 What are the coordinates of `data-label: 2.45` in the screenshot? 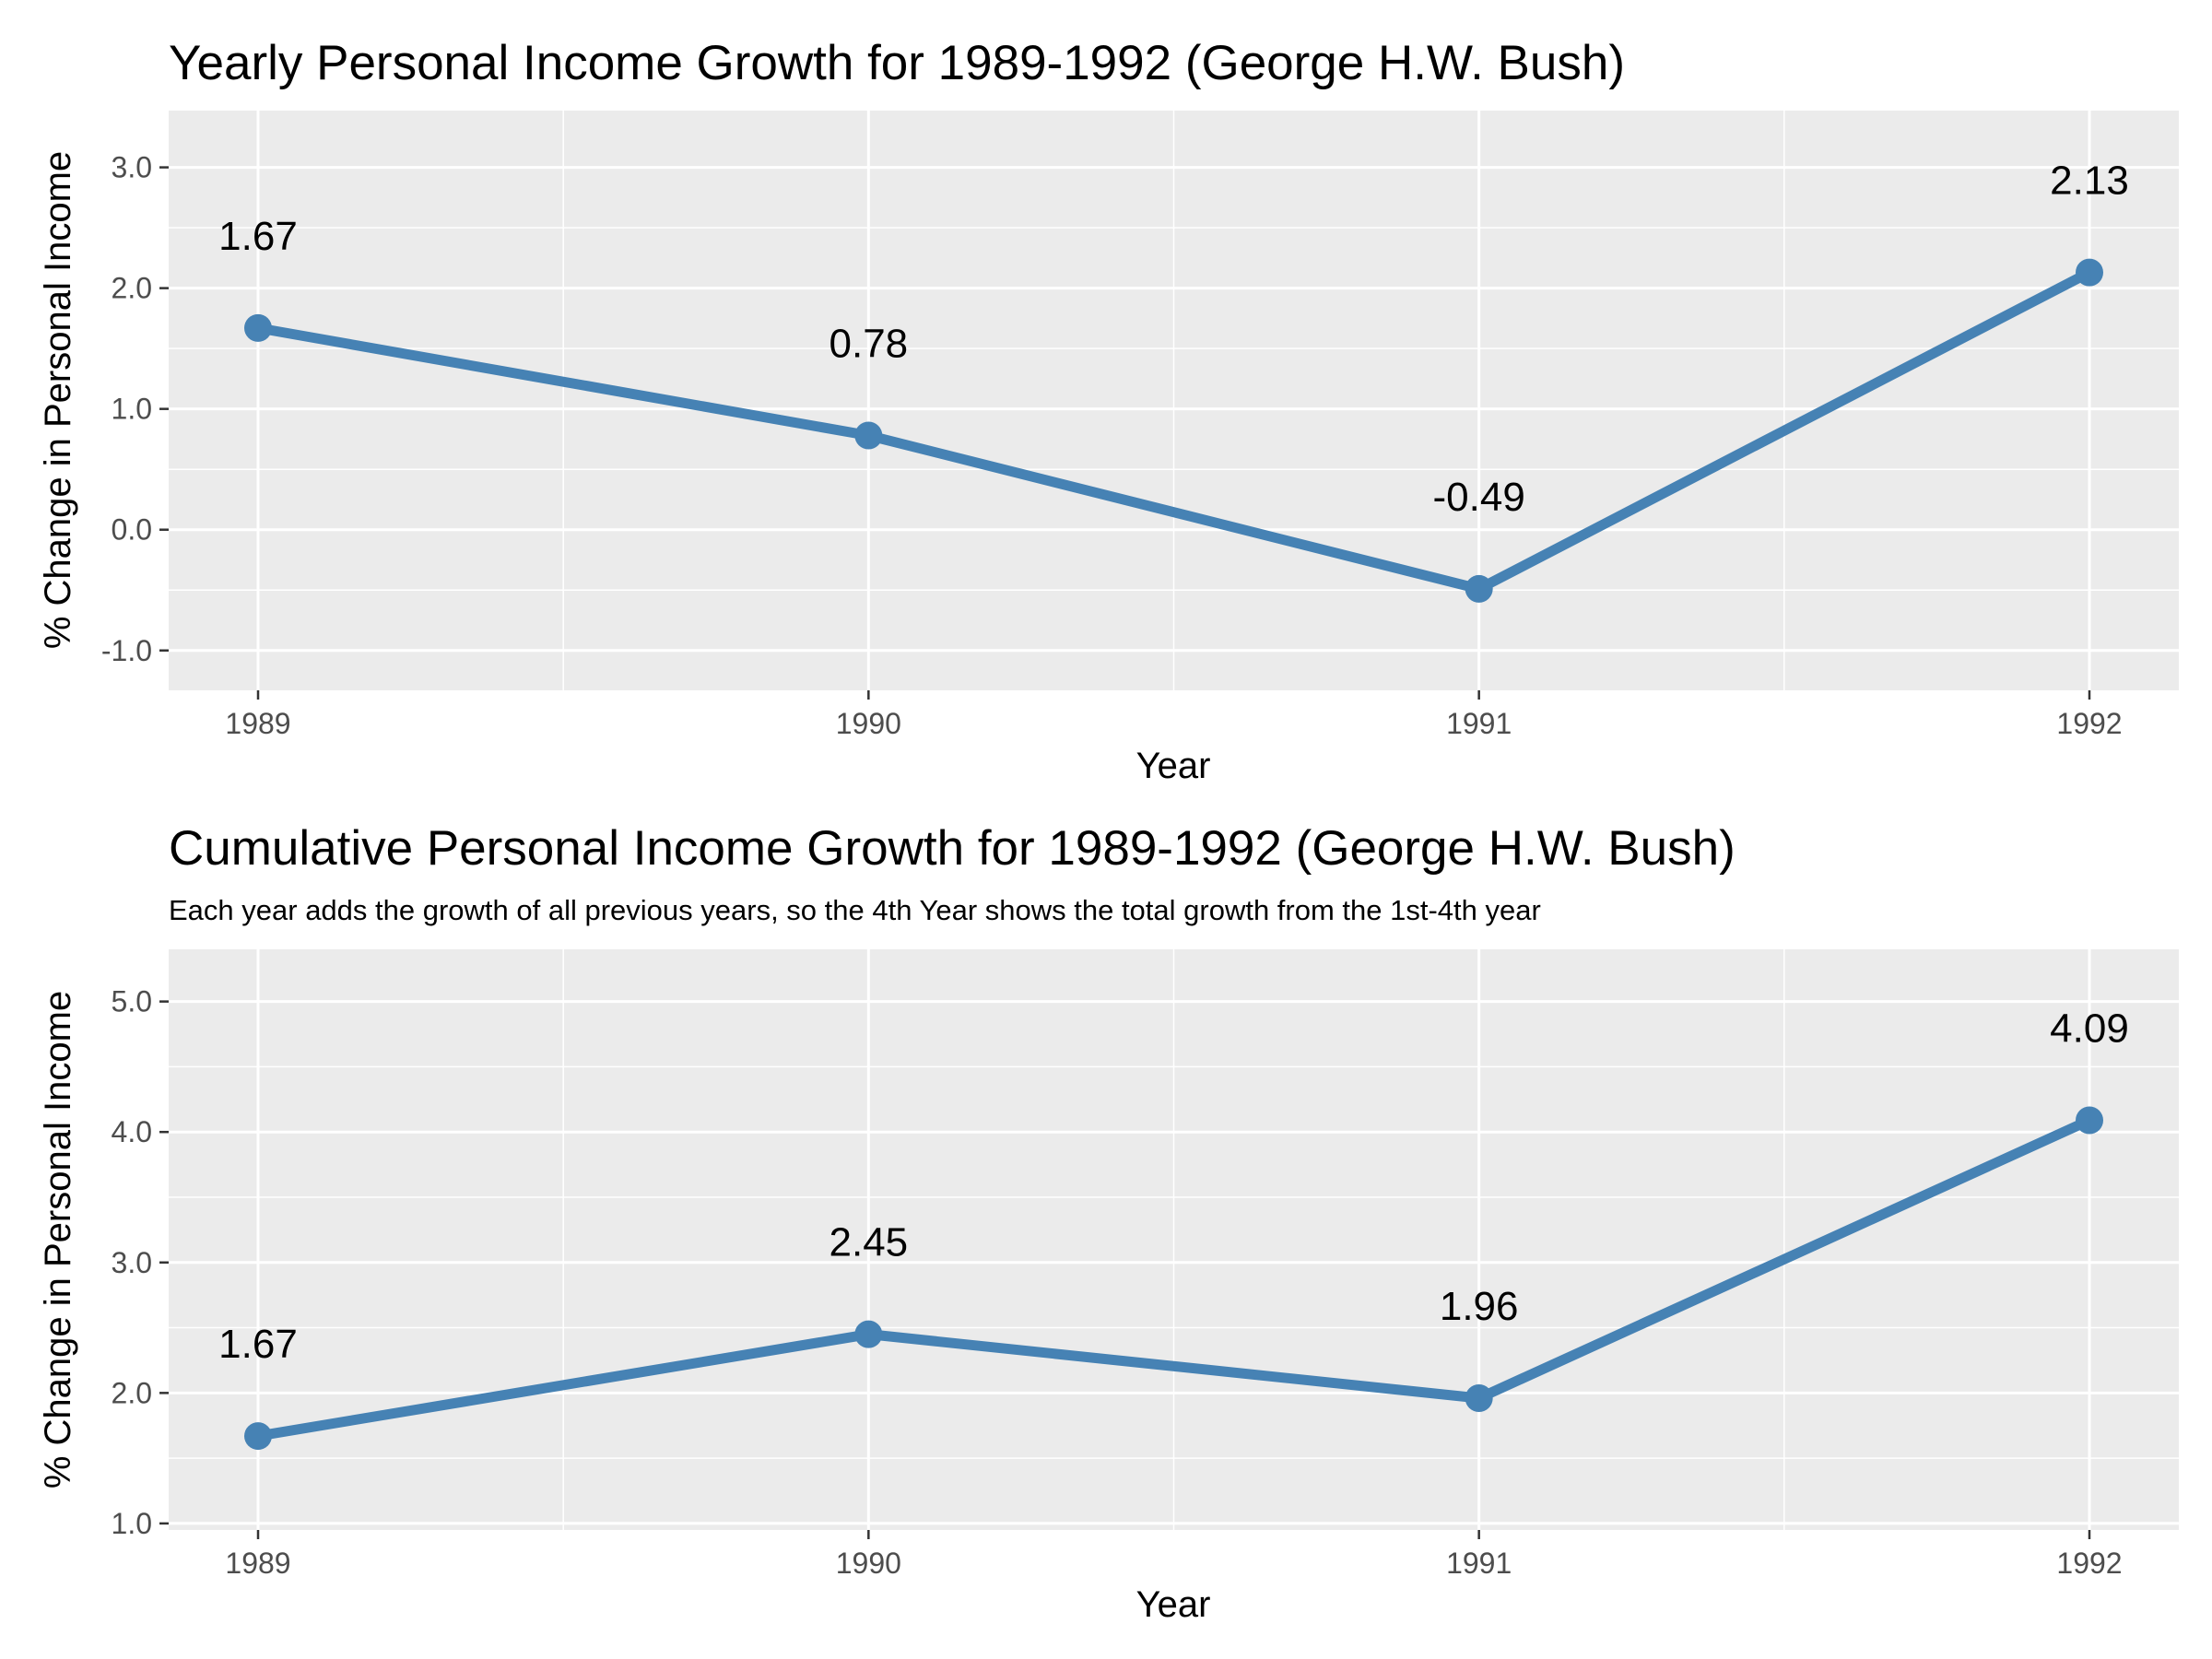 It's located at (869, 1242).